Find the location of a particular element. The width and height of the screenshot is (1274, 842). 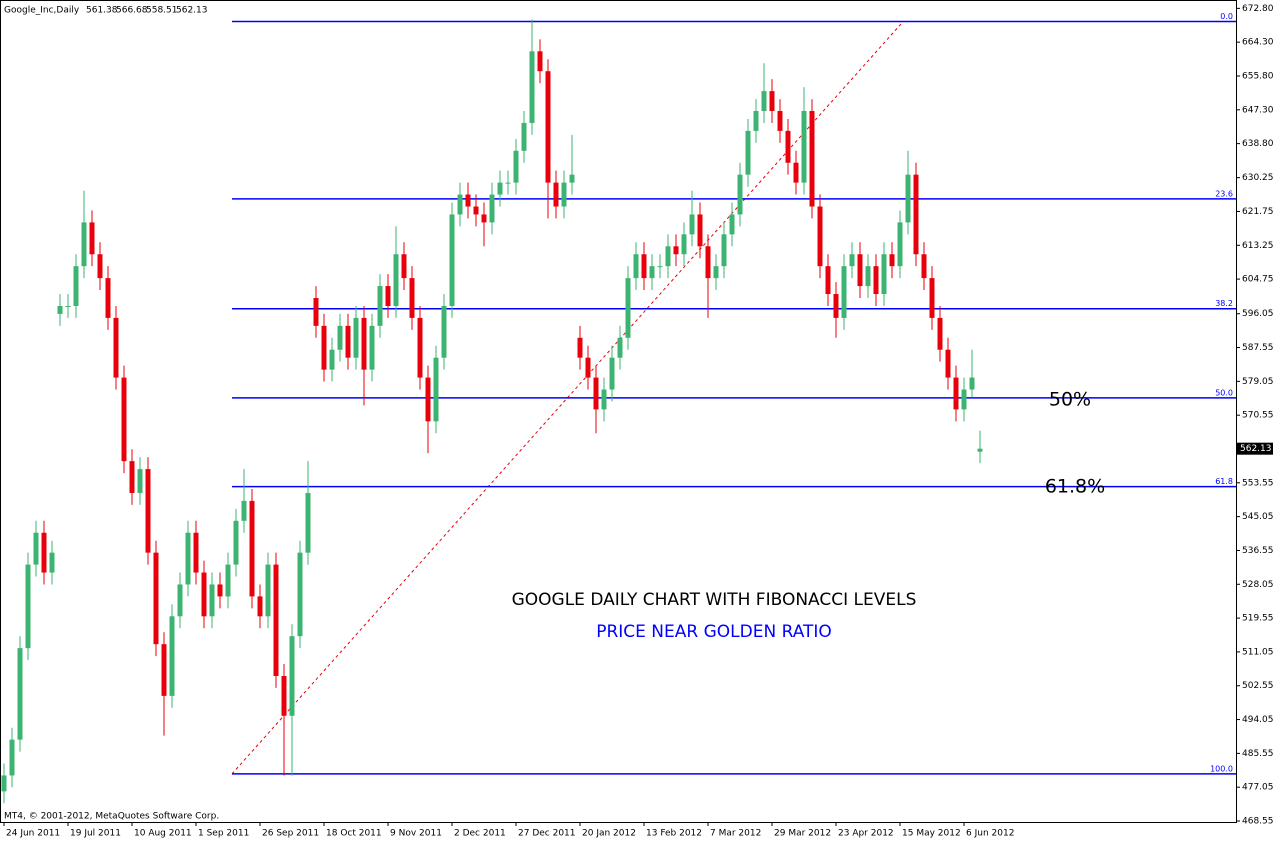

x-tick-label: 2 Dec 2011 is located at coordinates (480, 834).